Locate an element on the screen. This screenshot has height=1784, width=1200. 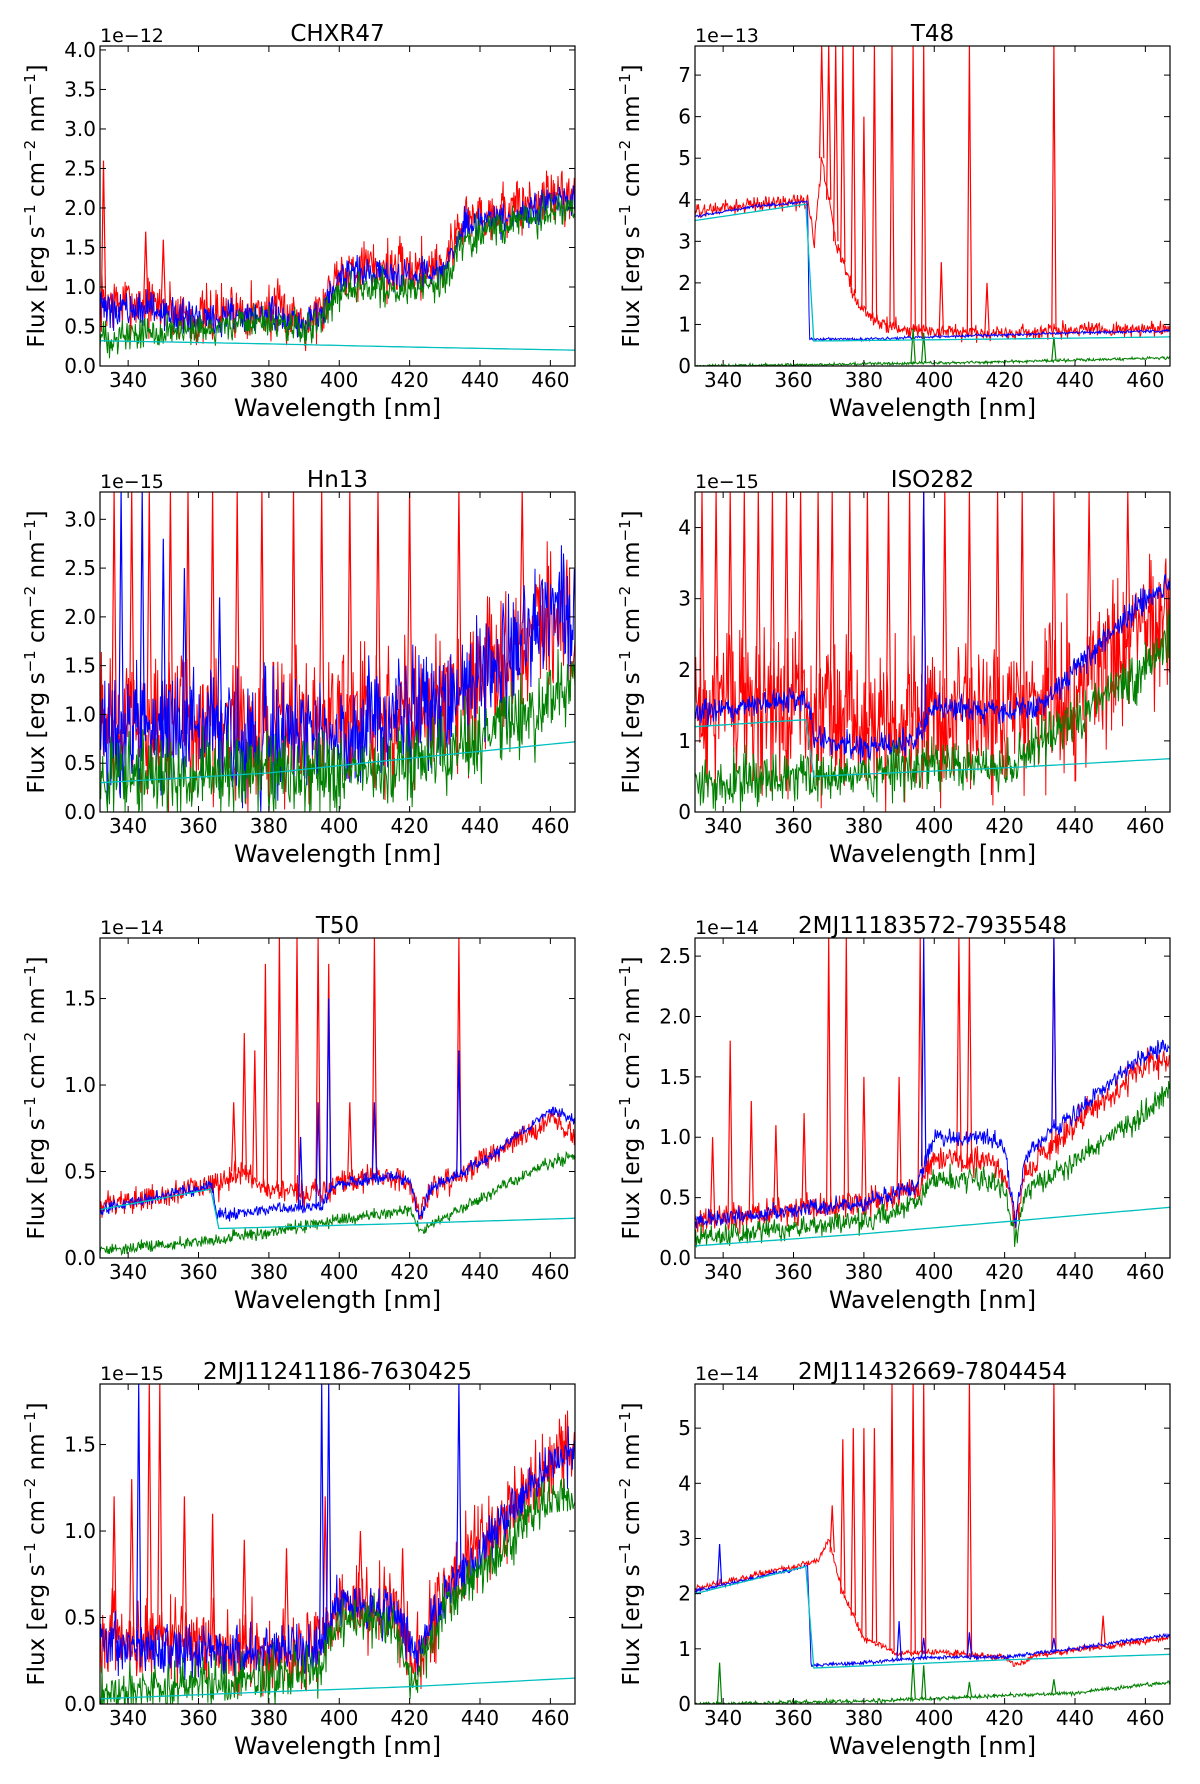
y-scale-label: 1e−15 is located at coordinates (727, 482).